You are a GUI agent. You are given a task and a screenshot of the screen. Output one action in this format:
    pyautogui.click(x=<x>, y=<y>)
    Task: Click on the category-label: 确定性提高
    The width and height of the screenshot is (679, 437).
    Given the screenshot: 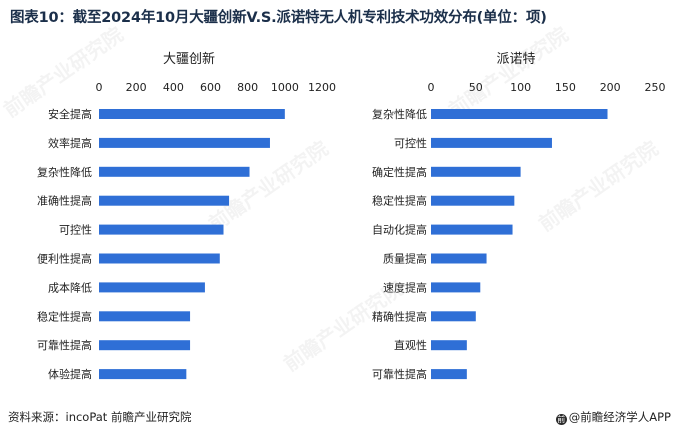 What is the action you would take?
    pyautogui.click(x=399, y=172)
    